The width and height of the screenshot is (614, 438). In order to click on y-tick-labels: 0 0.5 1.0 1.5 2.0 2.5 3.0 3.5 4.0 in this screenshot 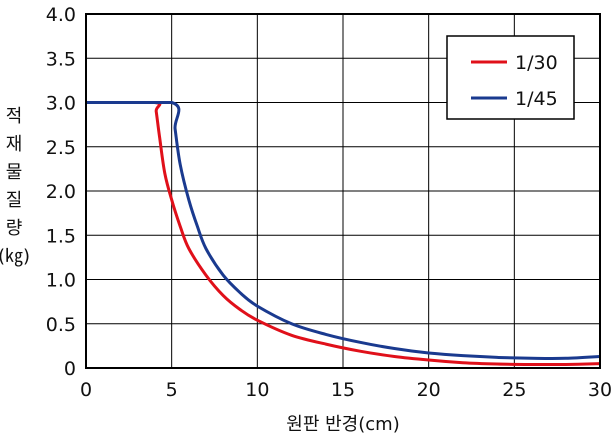, I will do `click(61, 192)`.